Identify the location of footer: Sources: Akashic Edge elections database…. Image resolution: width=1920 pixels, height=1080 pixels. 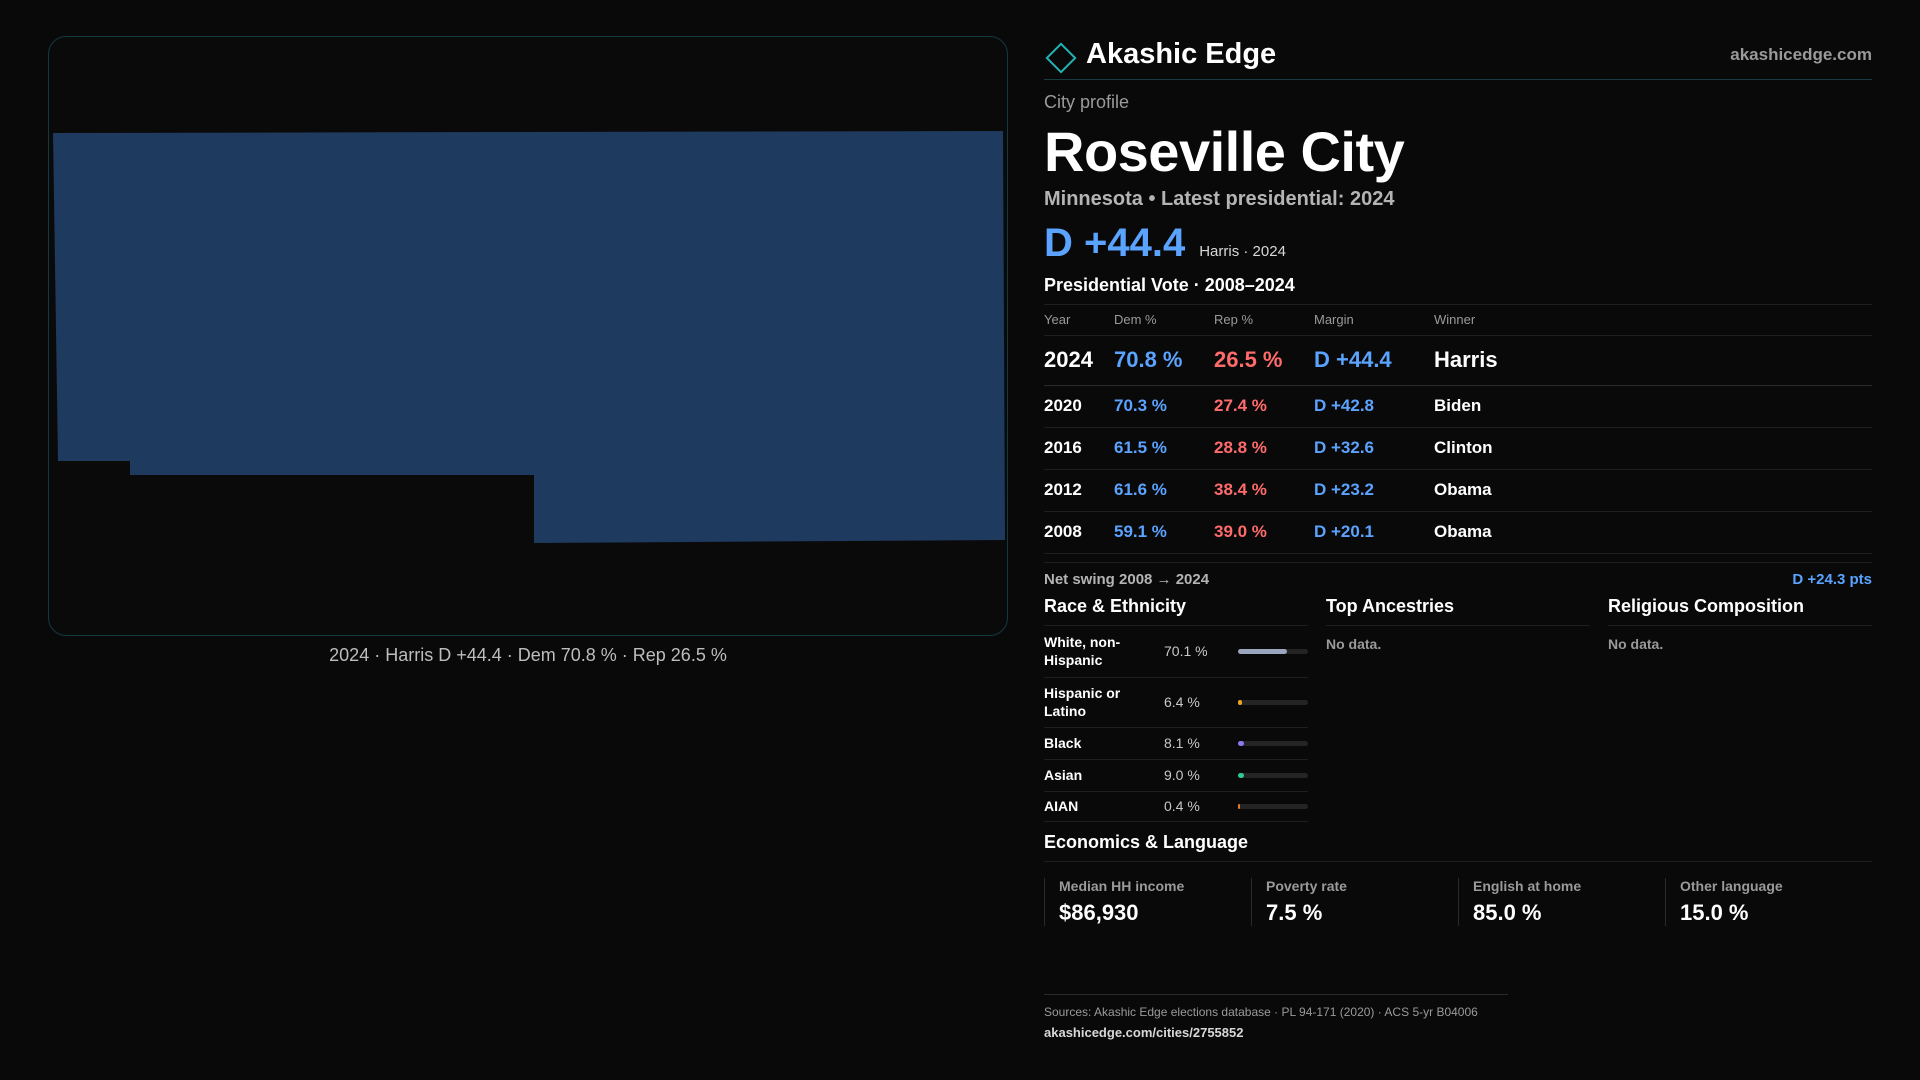
(1276, 1017).